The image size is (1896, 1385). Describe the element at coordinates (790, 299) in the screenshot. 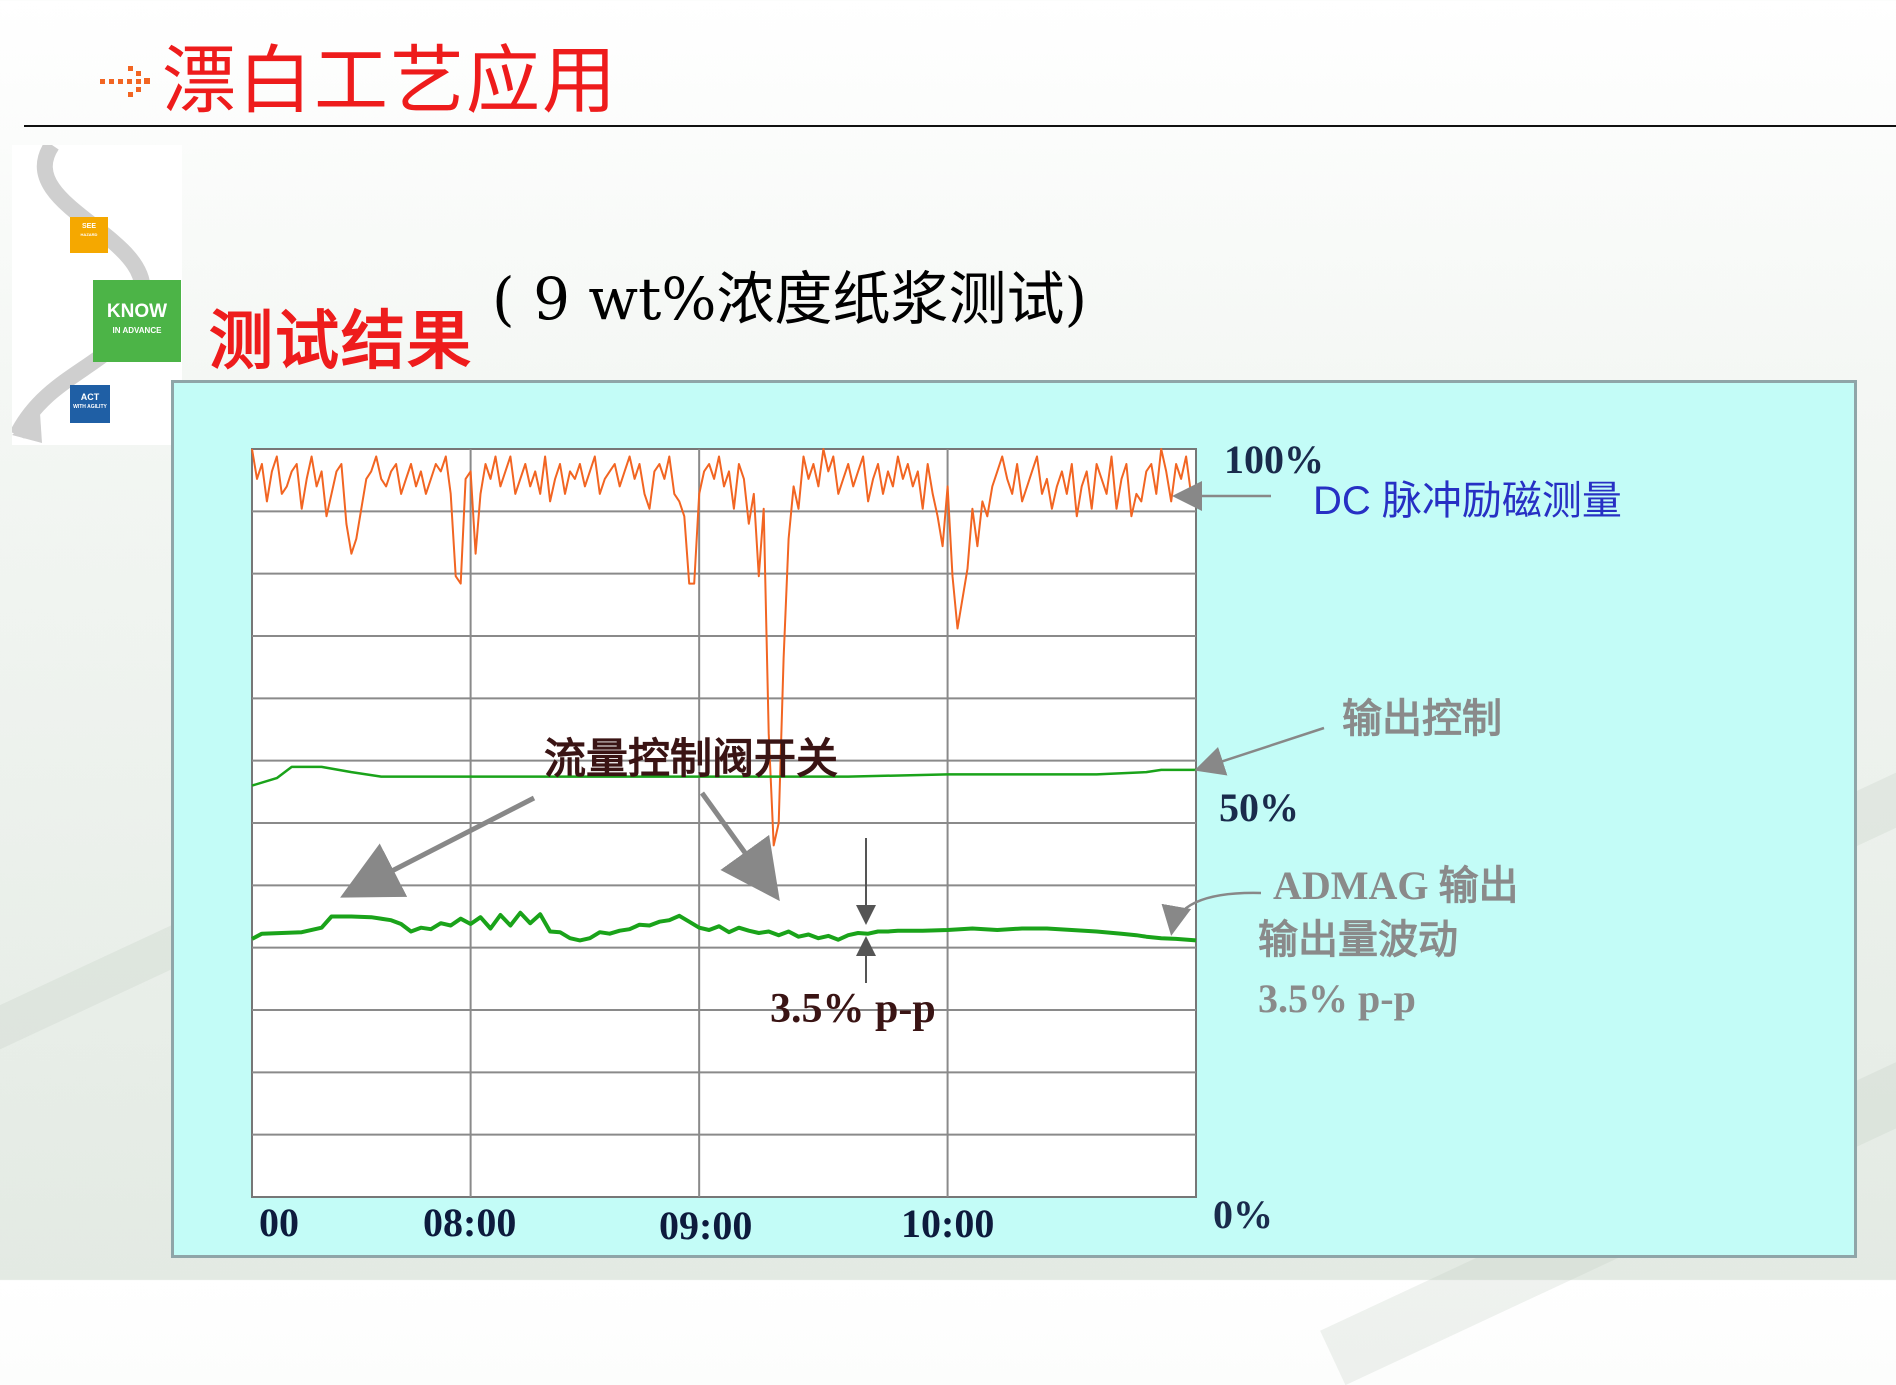

I see `test-condition: ( 9 wt%浓度纸浆测试)` at that location.